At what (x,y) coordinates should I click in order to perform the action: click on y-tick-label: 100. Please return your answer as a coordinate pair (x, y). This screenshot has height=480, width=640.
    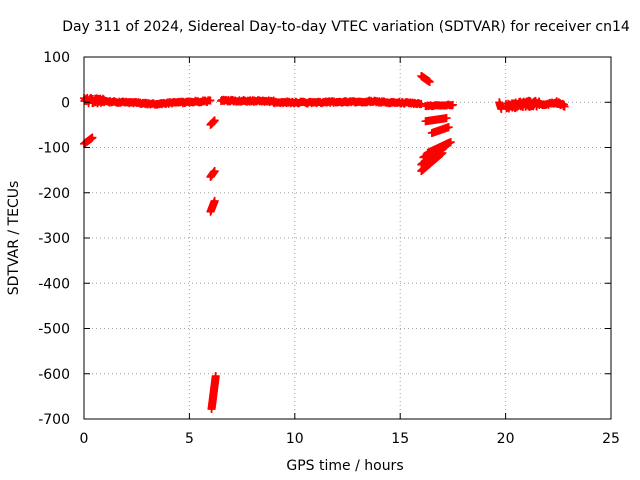
    Looking at the image, I should click on (56, 58).